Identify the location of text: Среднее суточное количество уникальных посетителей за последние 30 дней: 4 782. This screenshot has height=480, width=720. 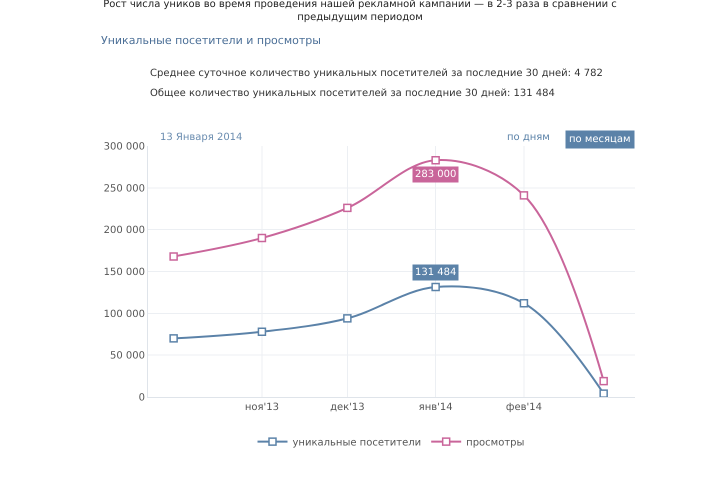
(376, 73).